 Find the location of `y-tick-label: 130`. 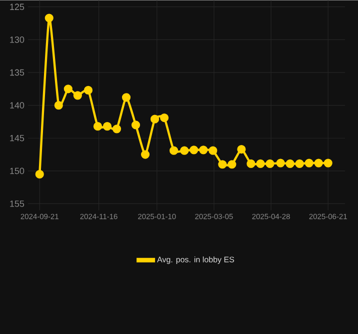

y-tick-label: 130 is located at coordinates (17, 39).